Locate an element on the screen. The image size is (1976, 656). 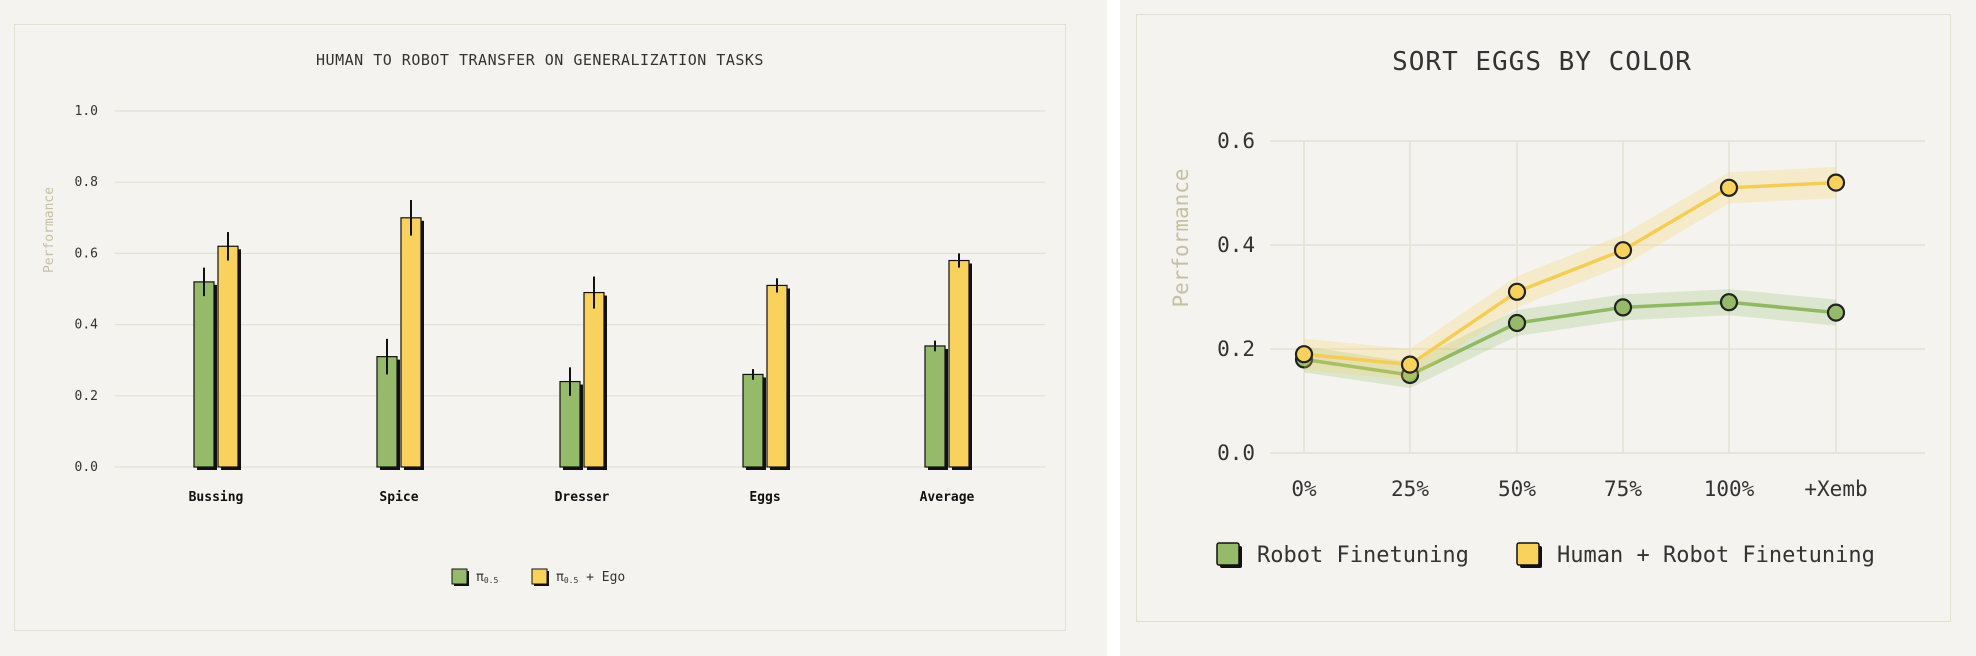
legend-label: Robot Finetuning is located at coordinates (1363, 555).